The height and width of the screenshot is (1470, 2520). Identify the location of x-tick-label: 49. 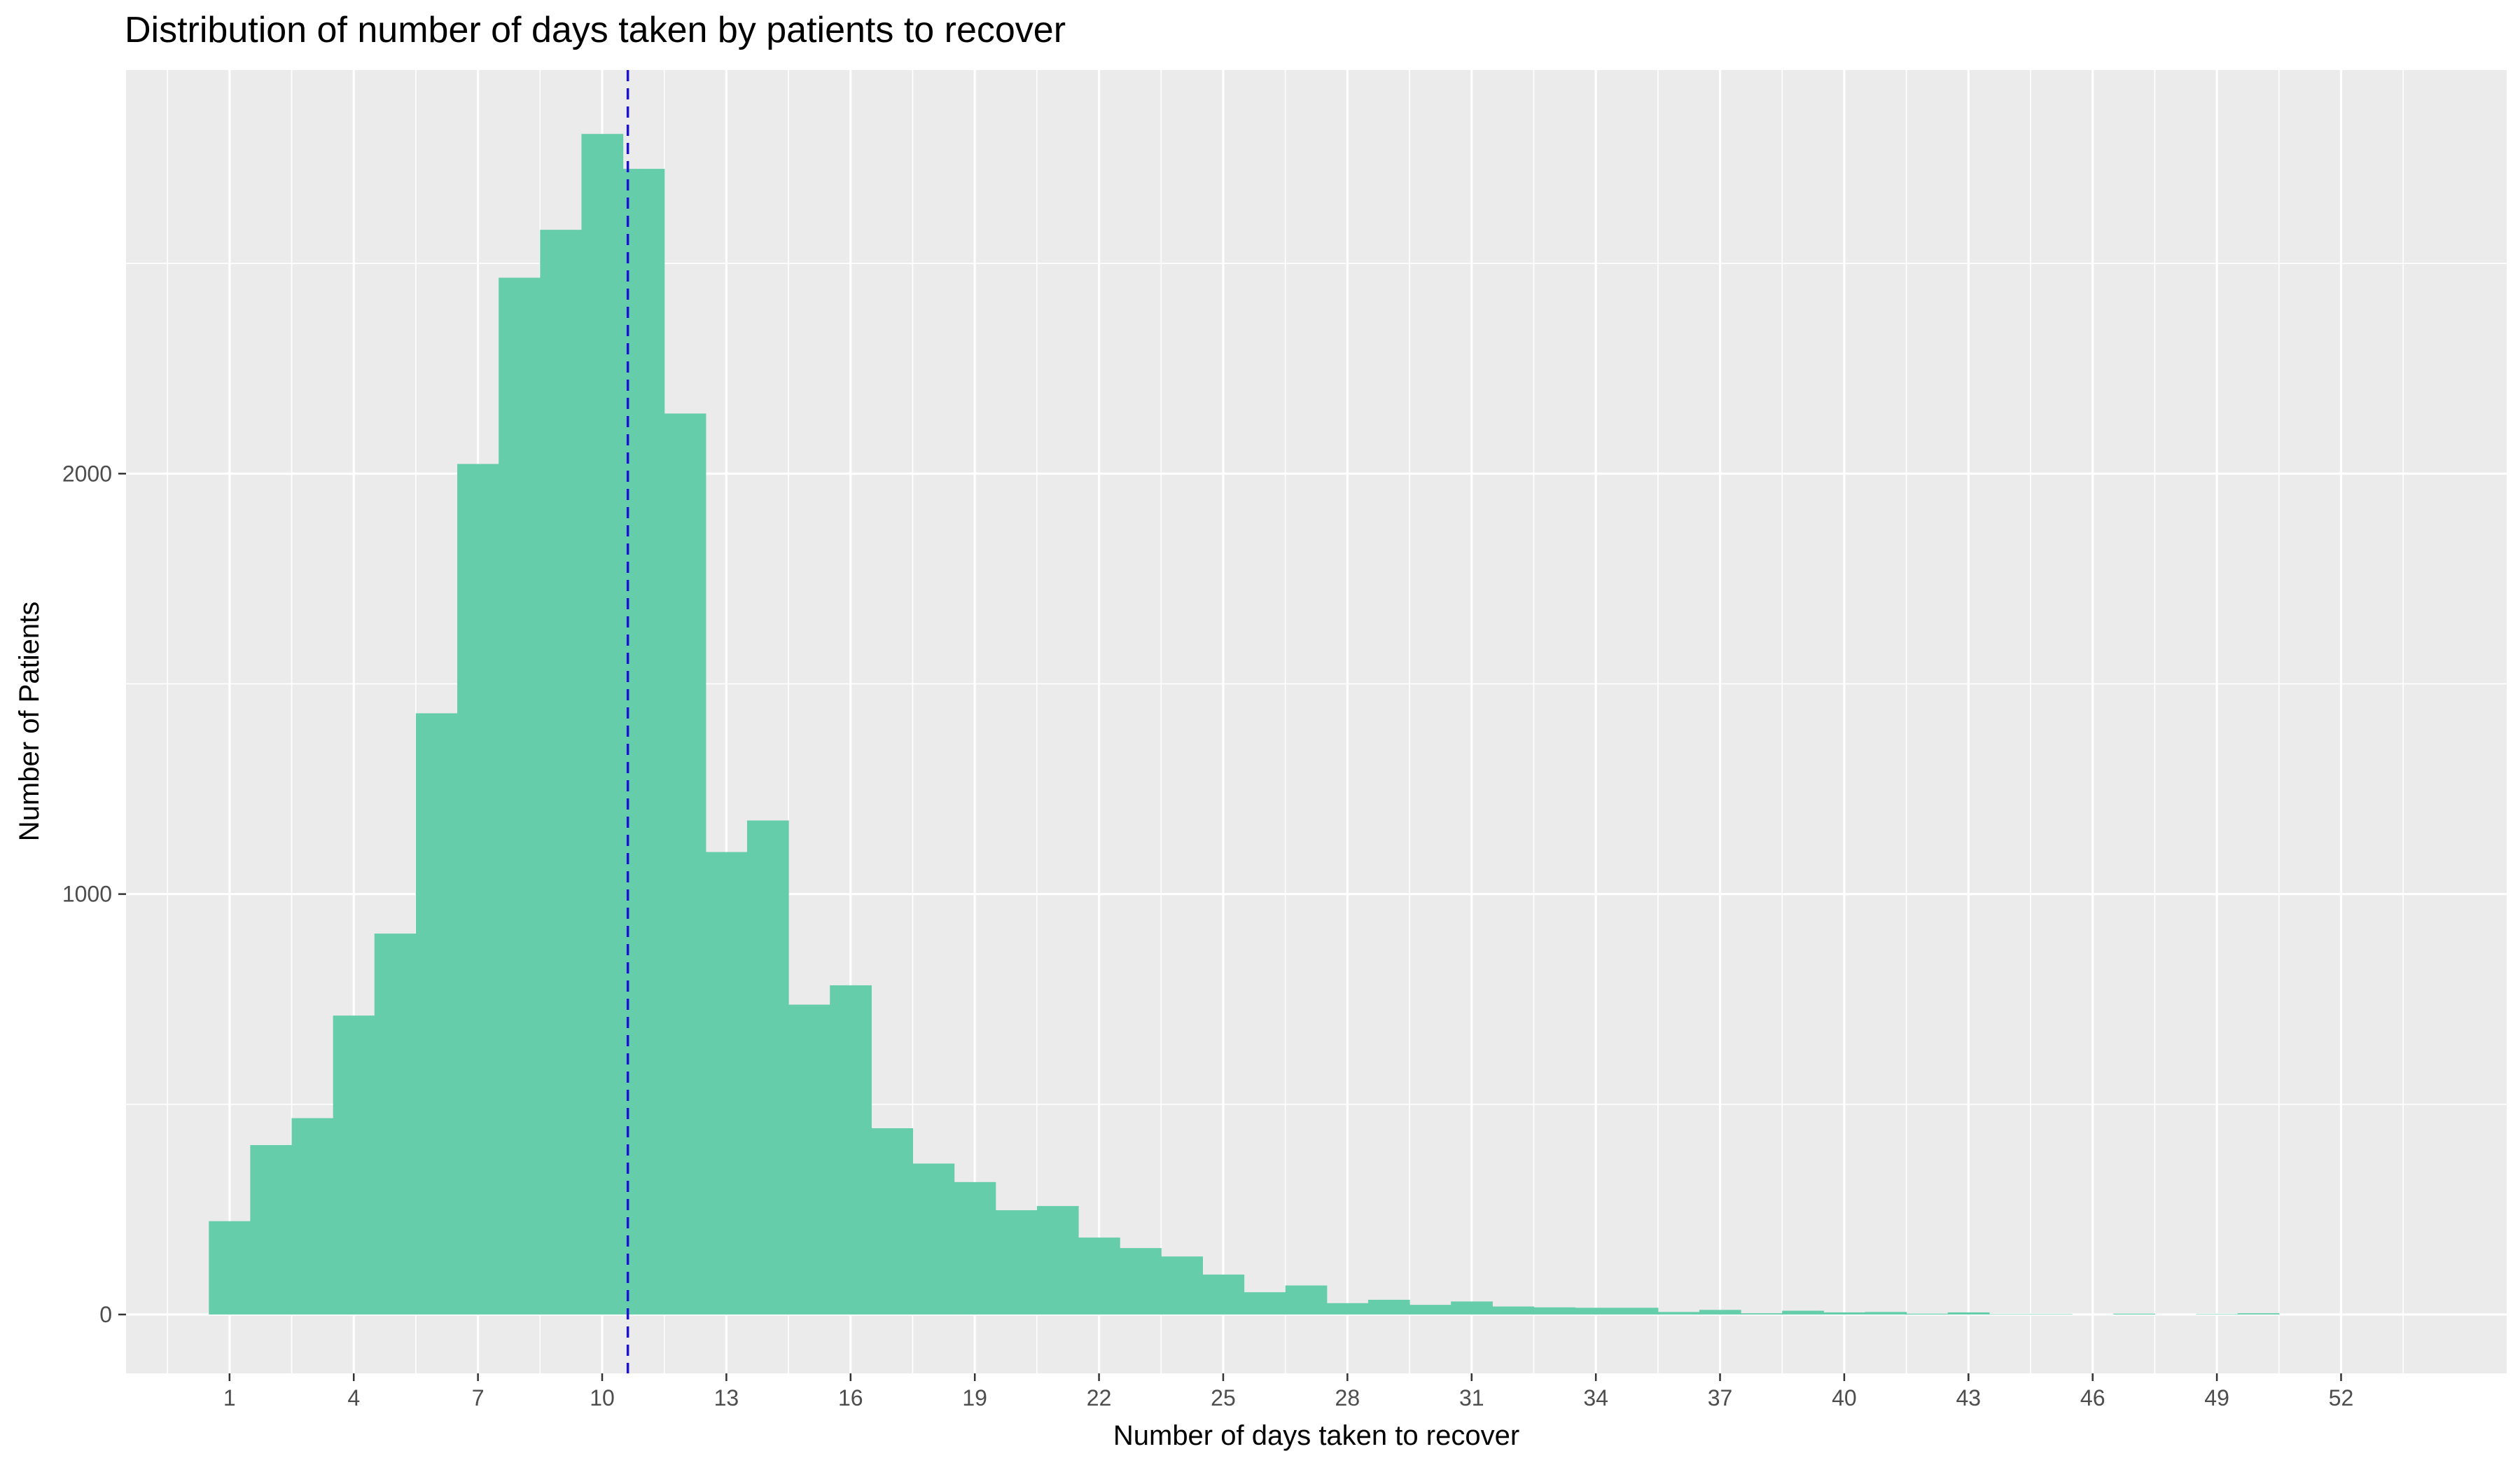
(2216, 1397).